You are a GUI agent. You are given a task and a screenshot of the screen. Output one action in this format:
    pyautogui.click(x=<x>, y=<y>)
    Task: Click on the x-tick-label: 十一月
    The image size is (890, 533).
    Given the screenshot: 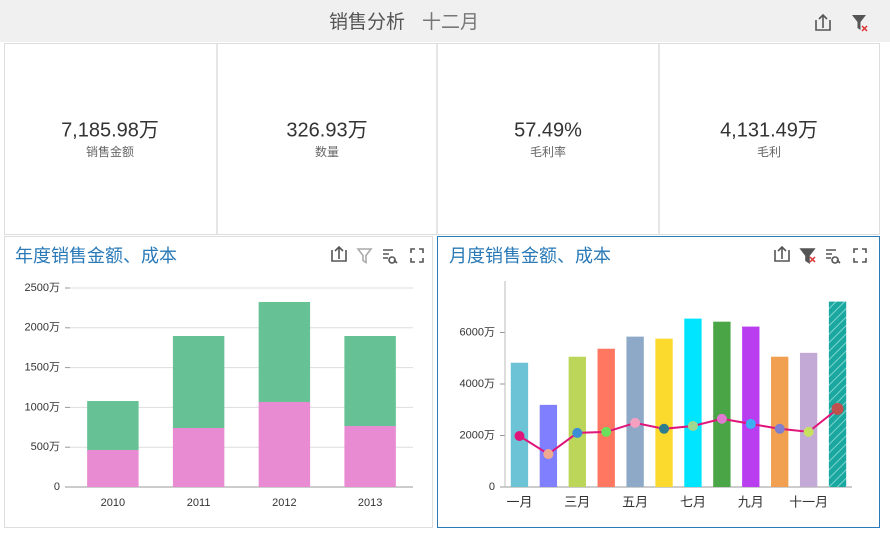 What is the action you would take?
    pyautogui.click(x=808, y=501)
    